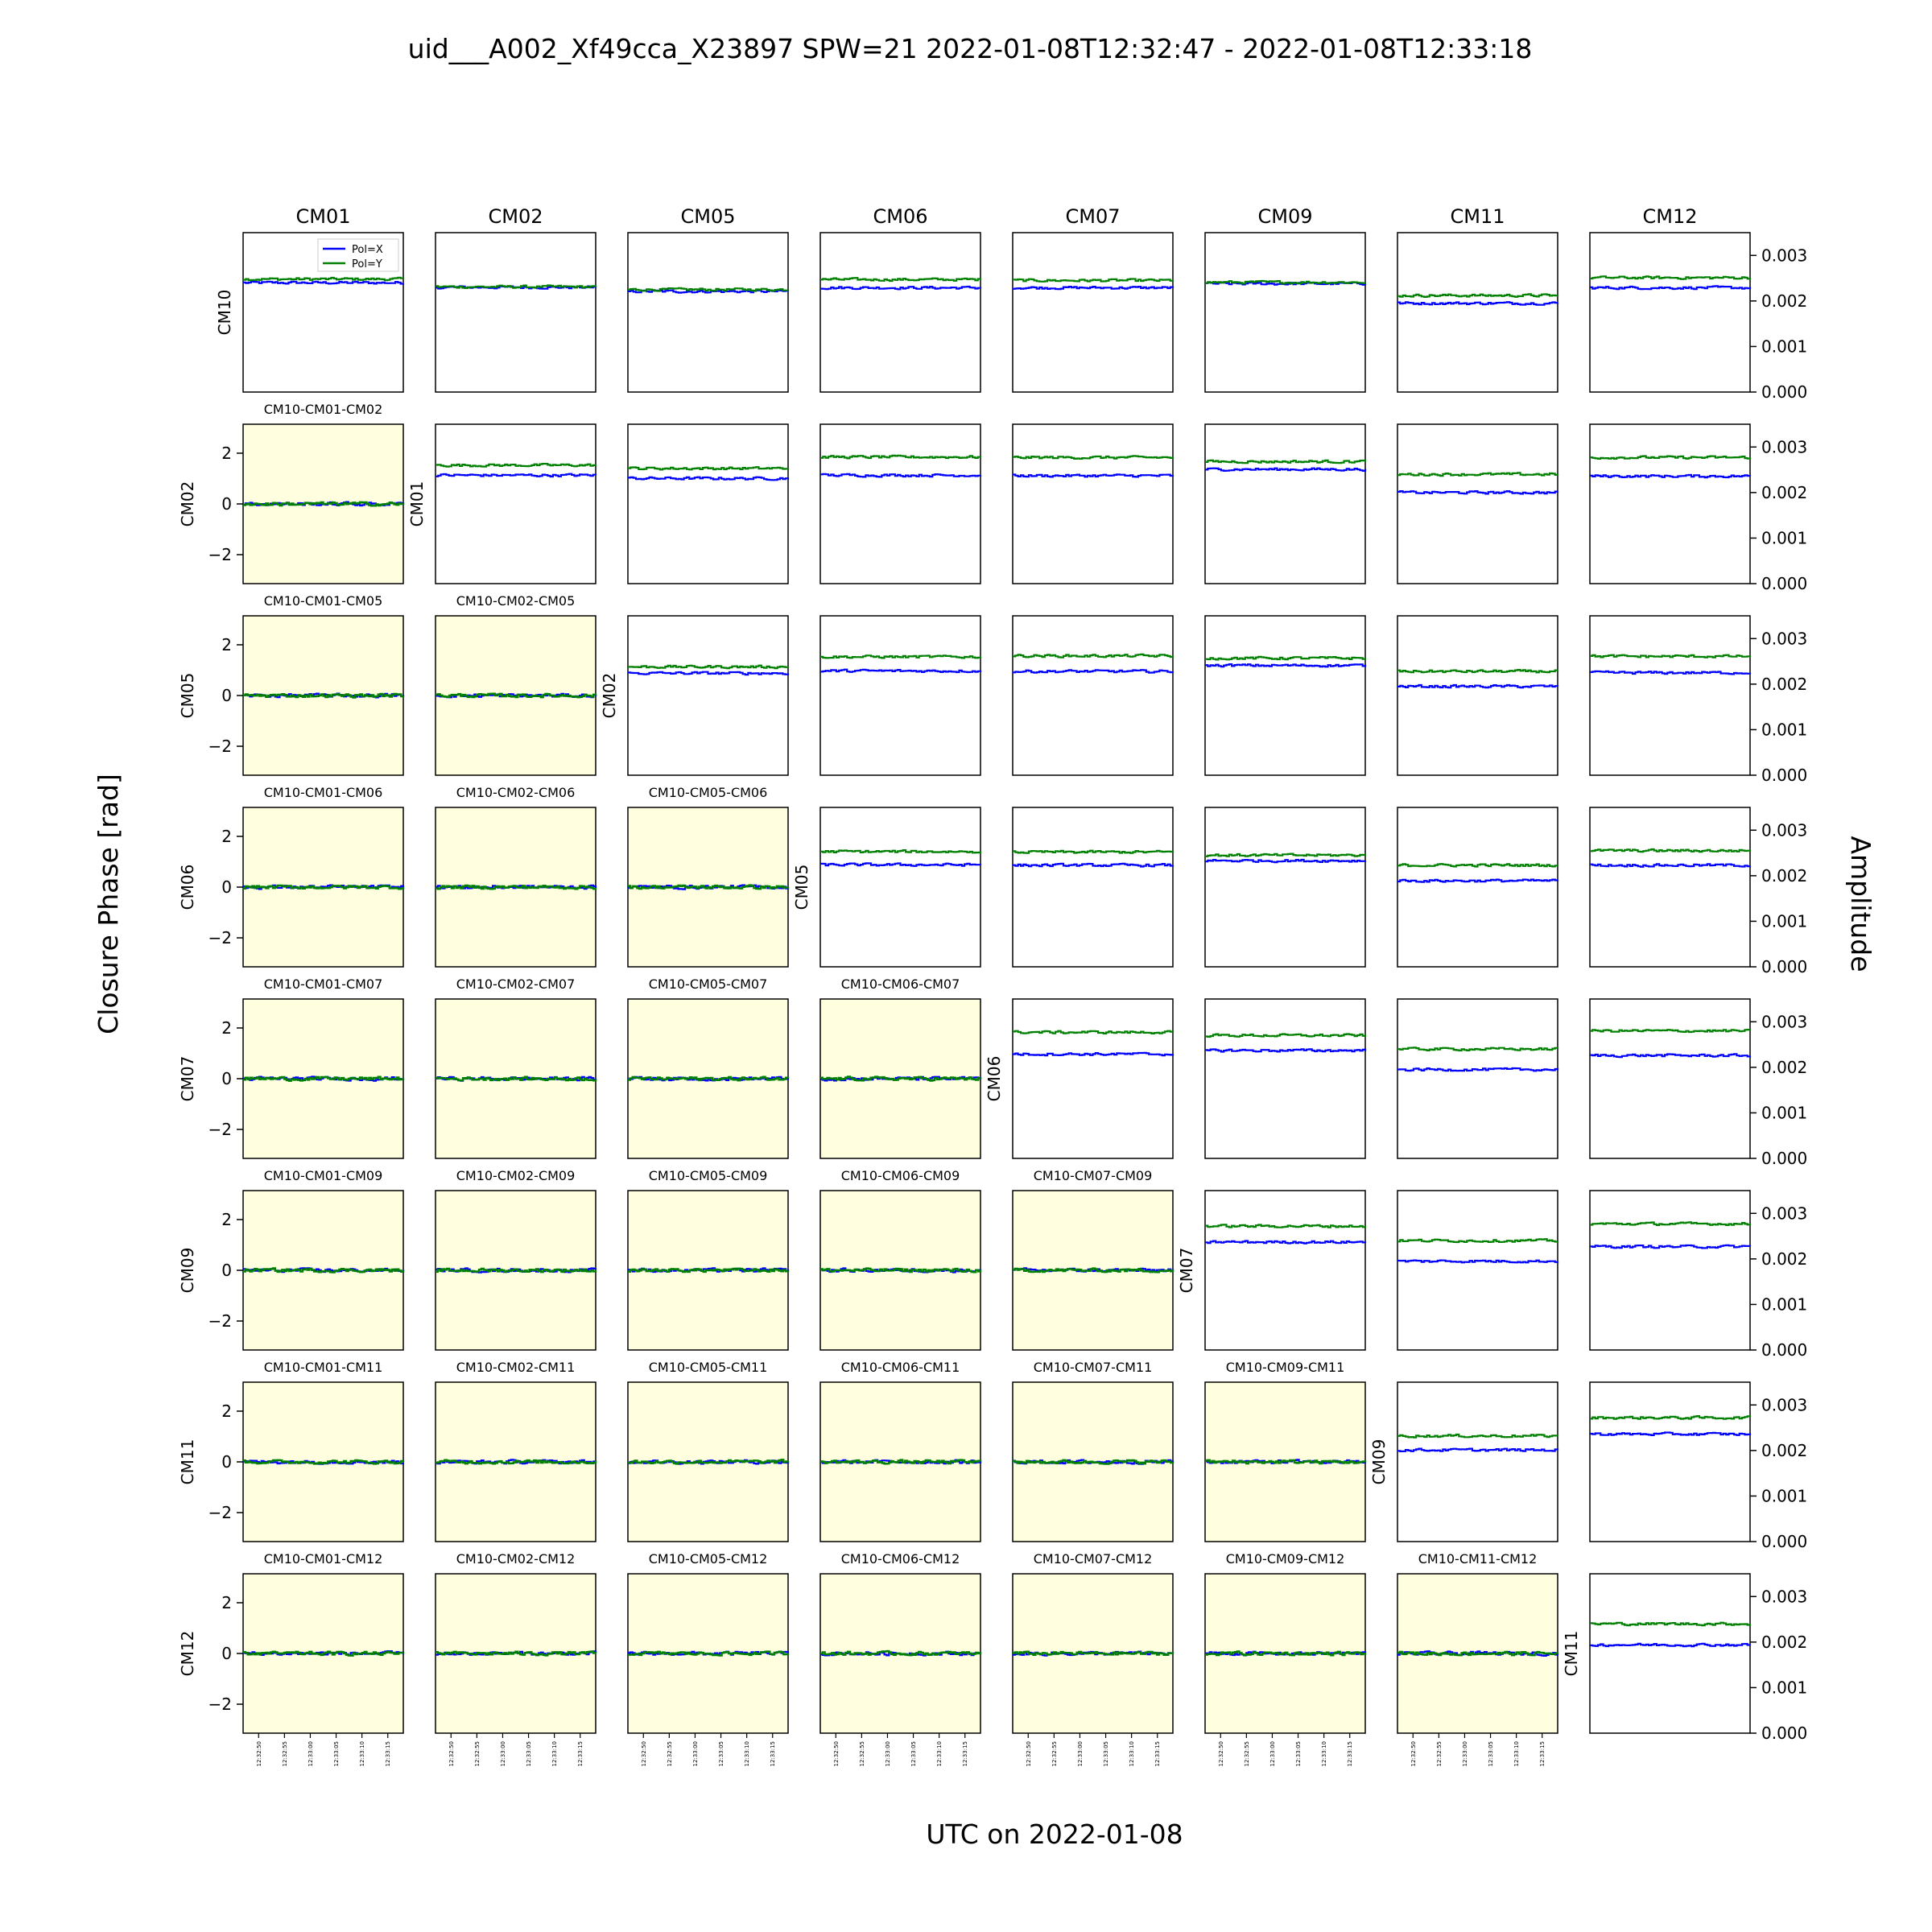 This screenshot has height=1932, width=1932. Describe the element at coordinates (226, 453) in the screenshot. I see `phase-tick-label: 2` at that location.